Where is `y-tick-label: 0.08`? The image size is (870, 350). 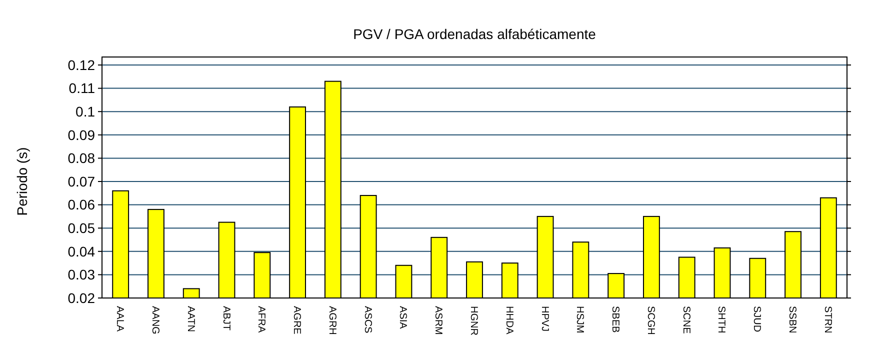
y-tick-label: 0.08 is located at coordinates (82, 158).